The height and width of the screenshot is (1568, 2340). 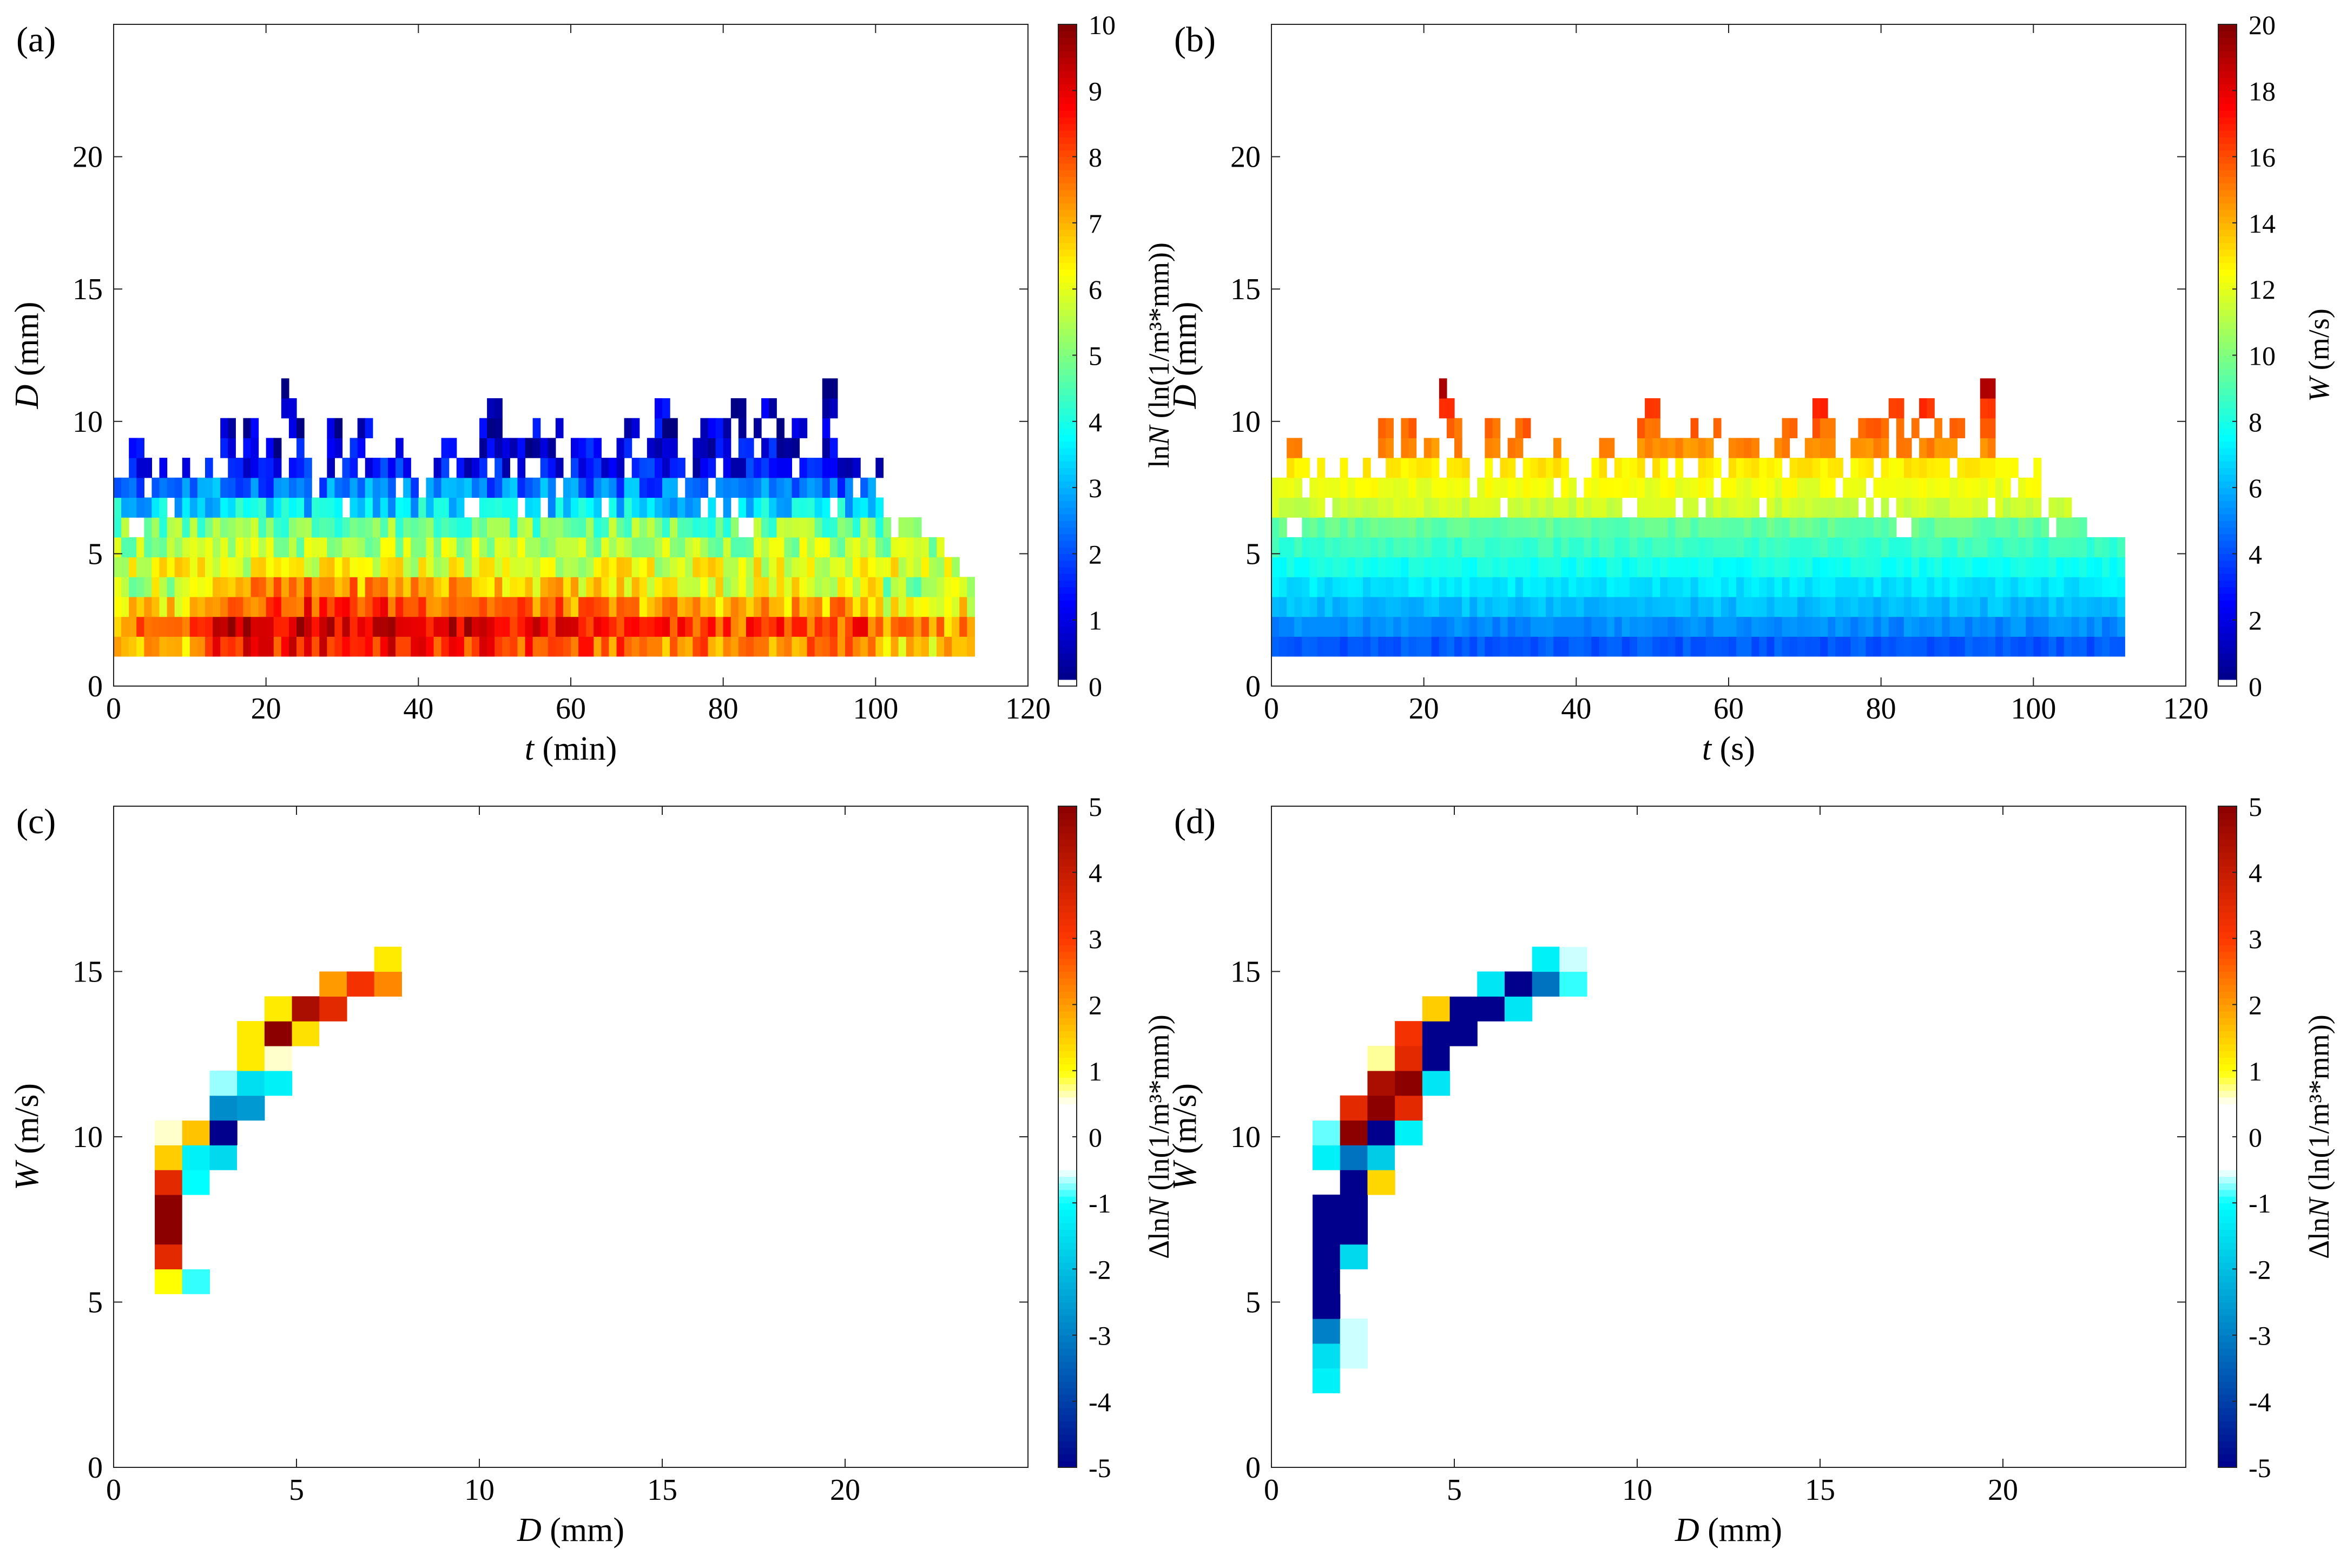 I want to click on x-tick-label: 0, so click(x=113, y=1490).